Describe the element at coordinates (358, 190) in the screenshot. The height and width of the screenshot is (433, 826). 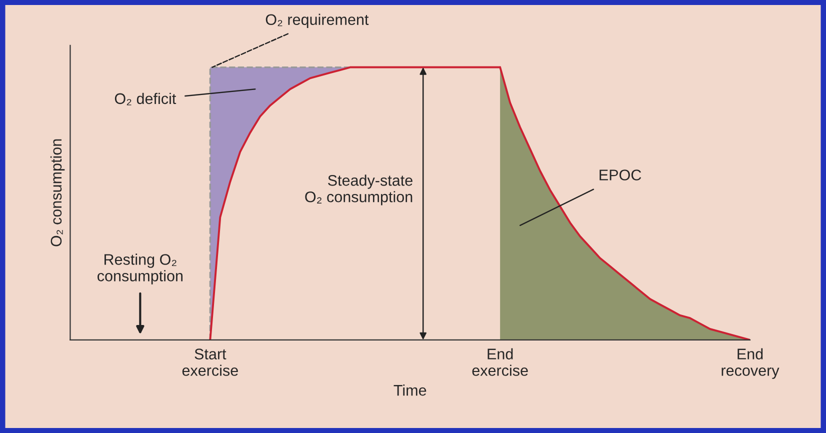
I see `annotation: Steady-state O₂ consumption` at that location.